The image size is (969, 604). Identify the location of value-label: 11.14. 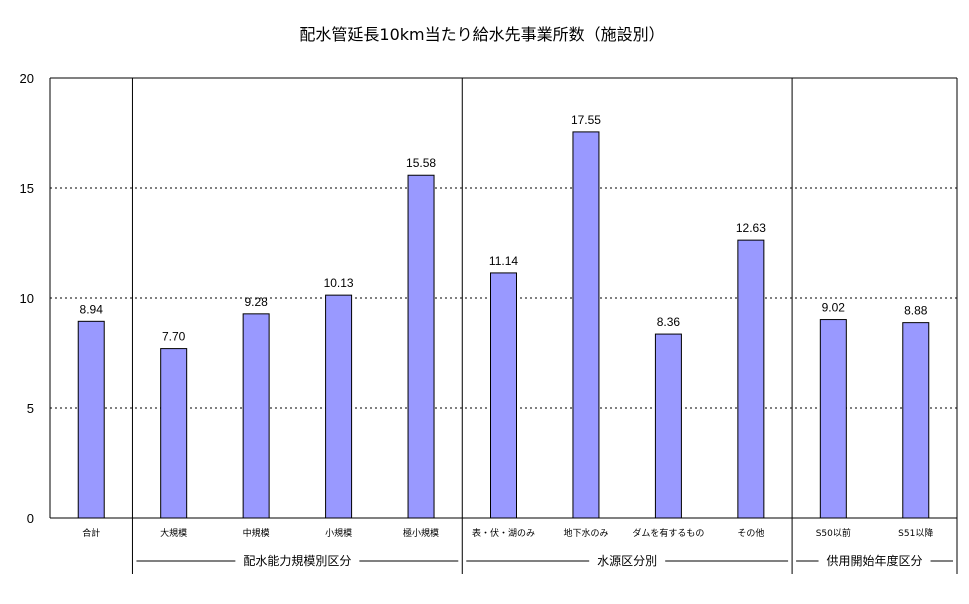
(503, 261).